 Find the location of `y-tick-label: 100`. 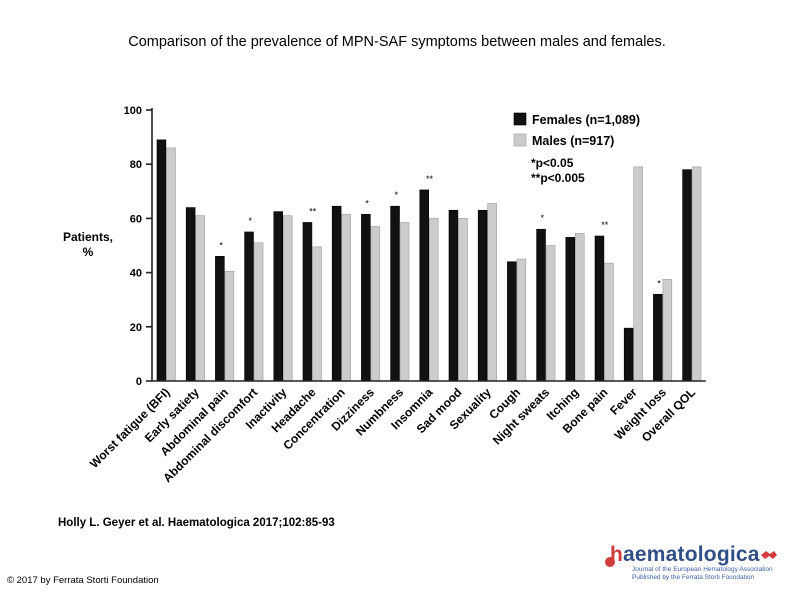

y-tick-label: 100 is located at coordinates (133, 111).